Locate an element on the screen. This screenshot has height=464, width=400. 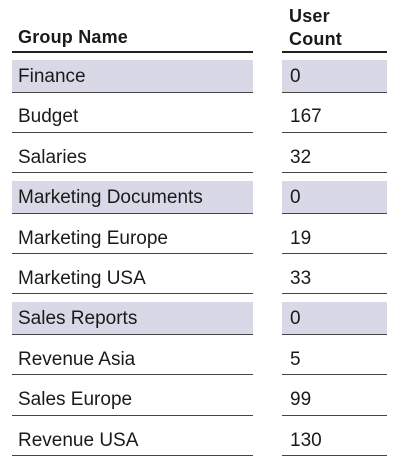
user-count-cell: 99 is located at coordinates (334, 399).